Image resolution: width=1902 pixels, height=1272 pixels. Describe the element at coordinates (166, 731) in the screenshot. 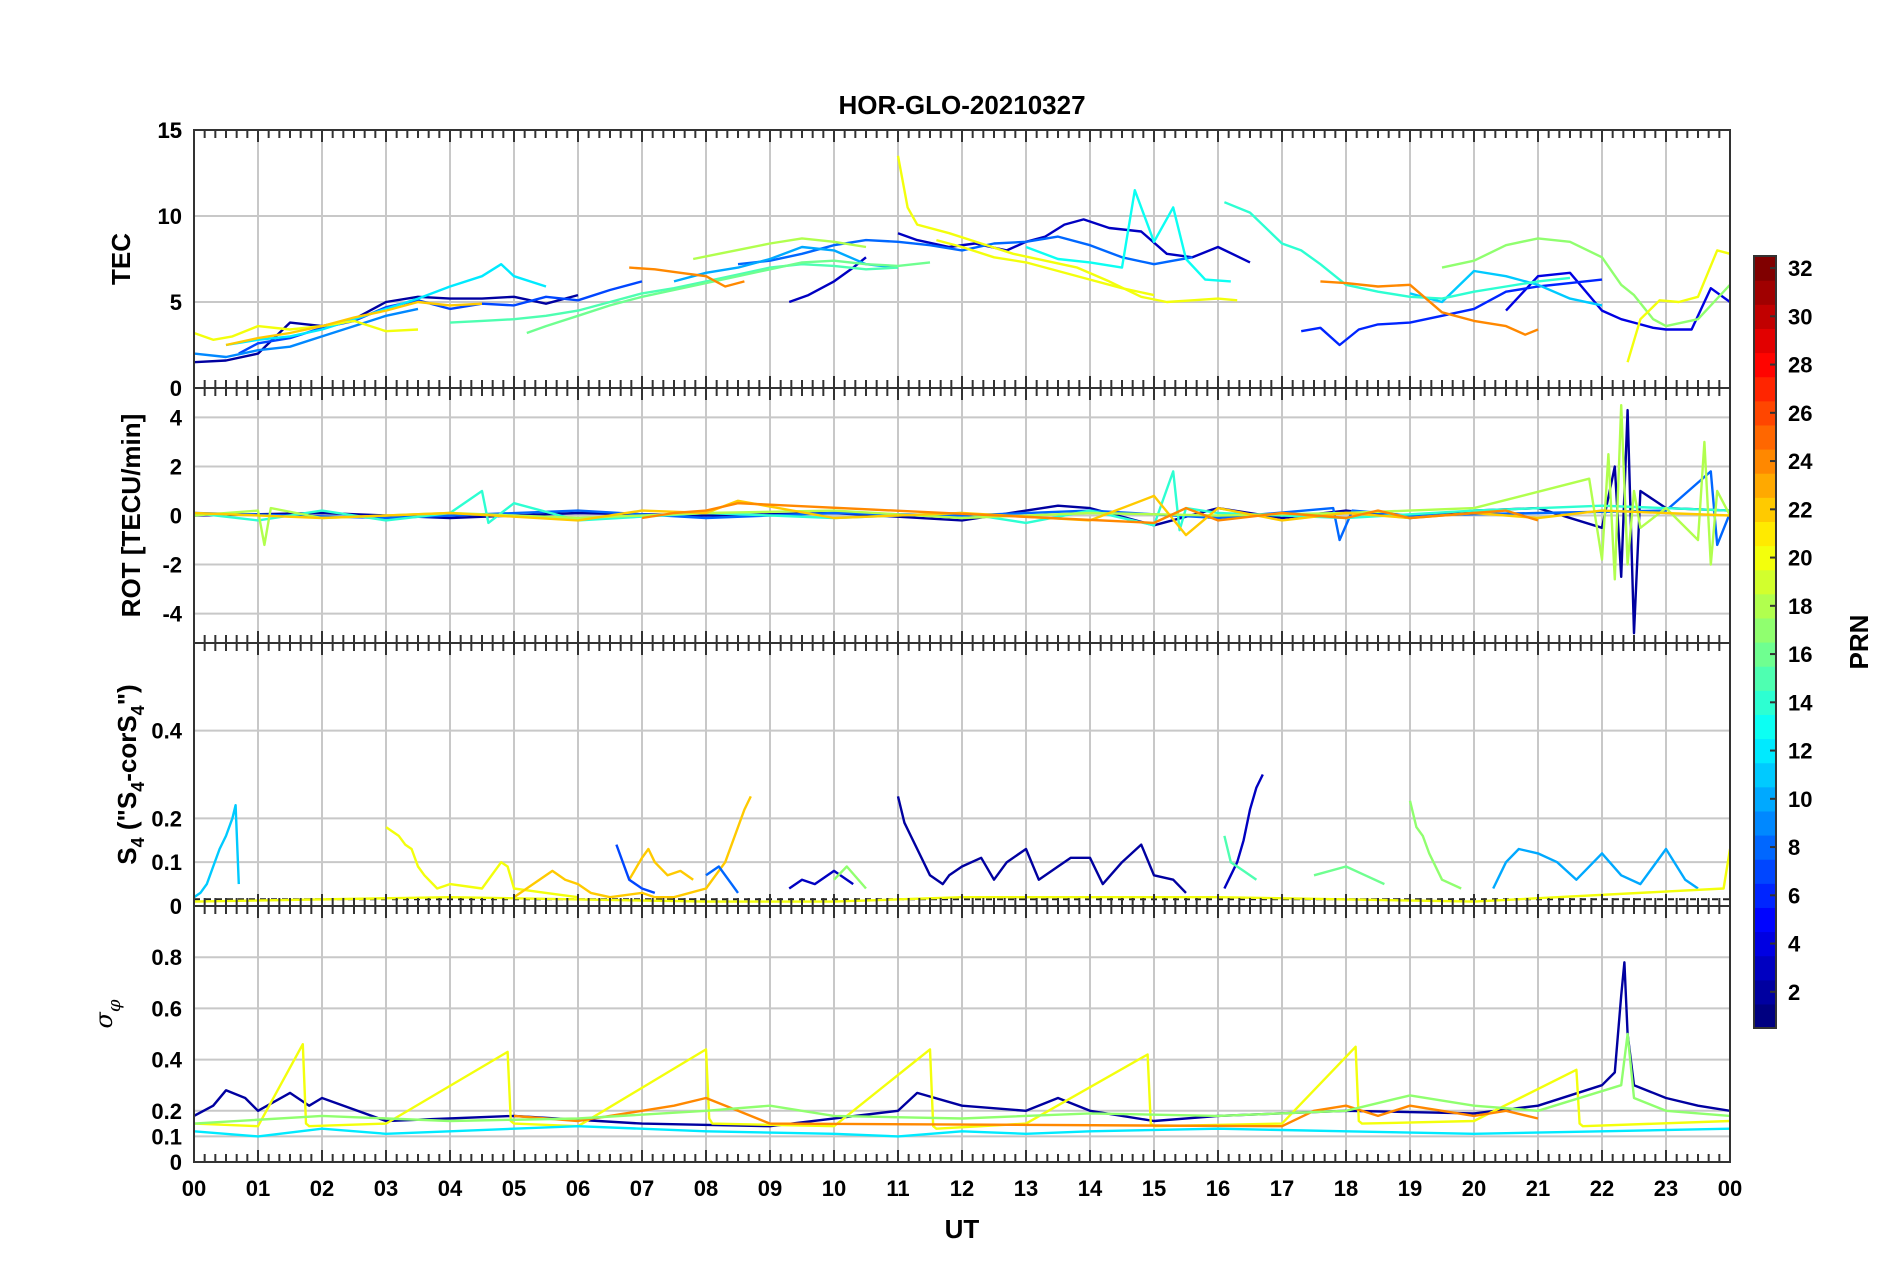

I see `y-tick-label: 0.4` at that location.